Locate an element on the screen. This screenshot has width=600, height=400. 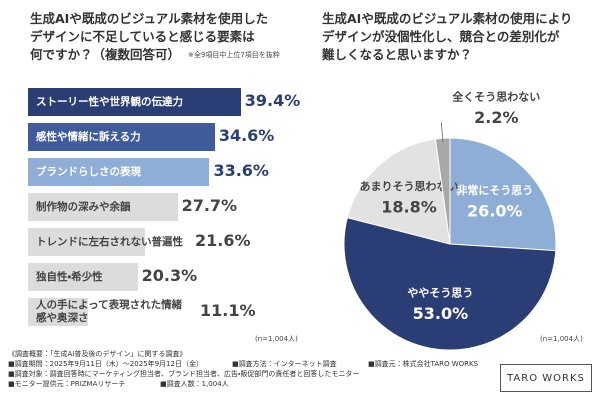
value-label: 34.6% is located at coordinates (246, 135).